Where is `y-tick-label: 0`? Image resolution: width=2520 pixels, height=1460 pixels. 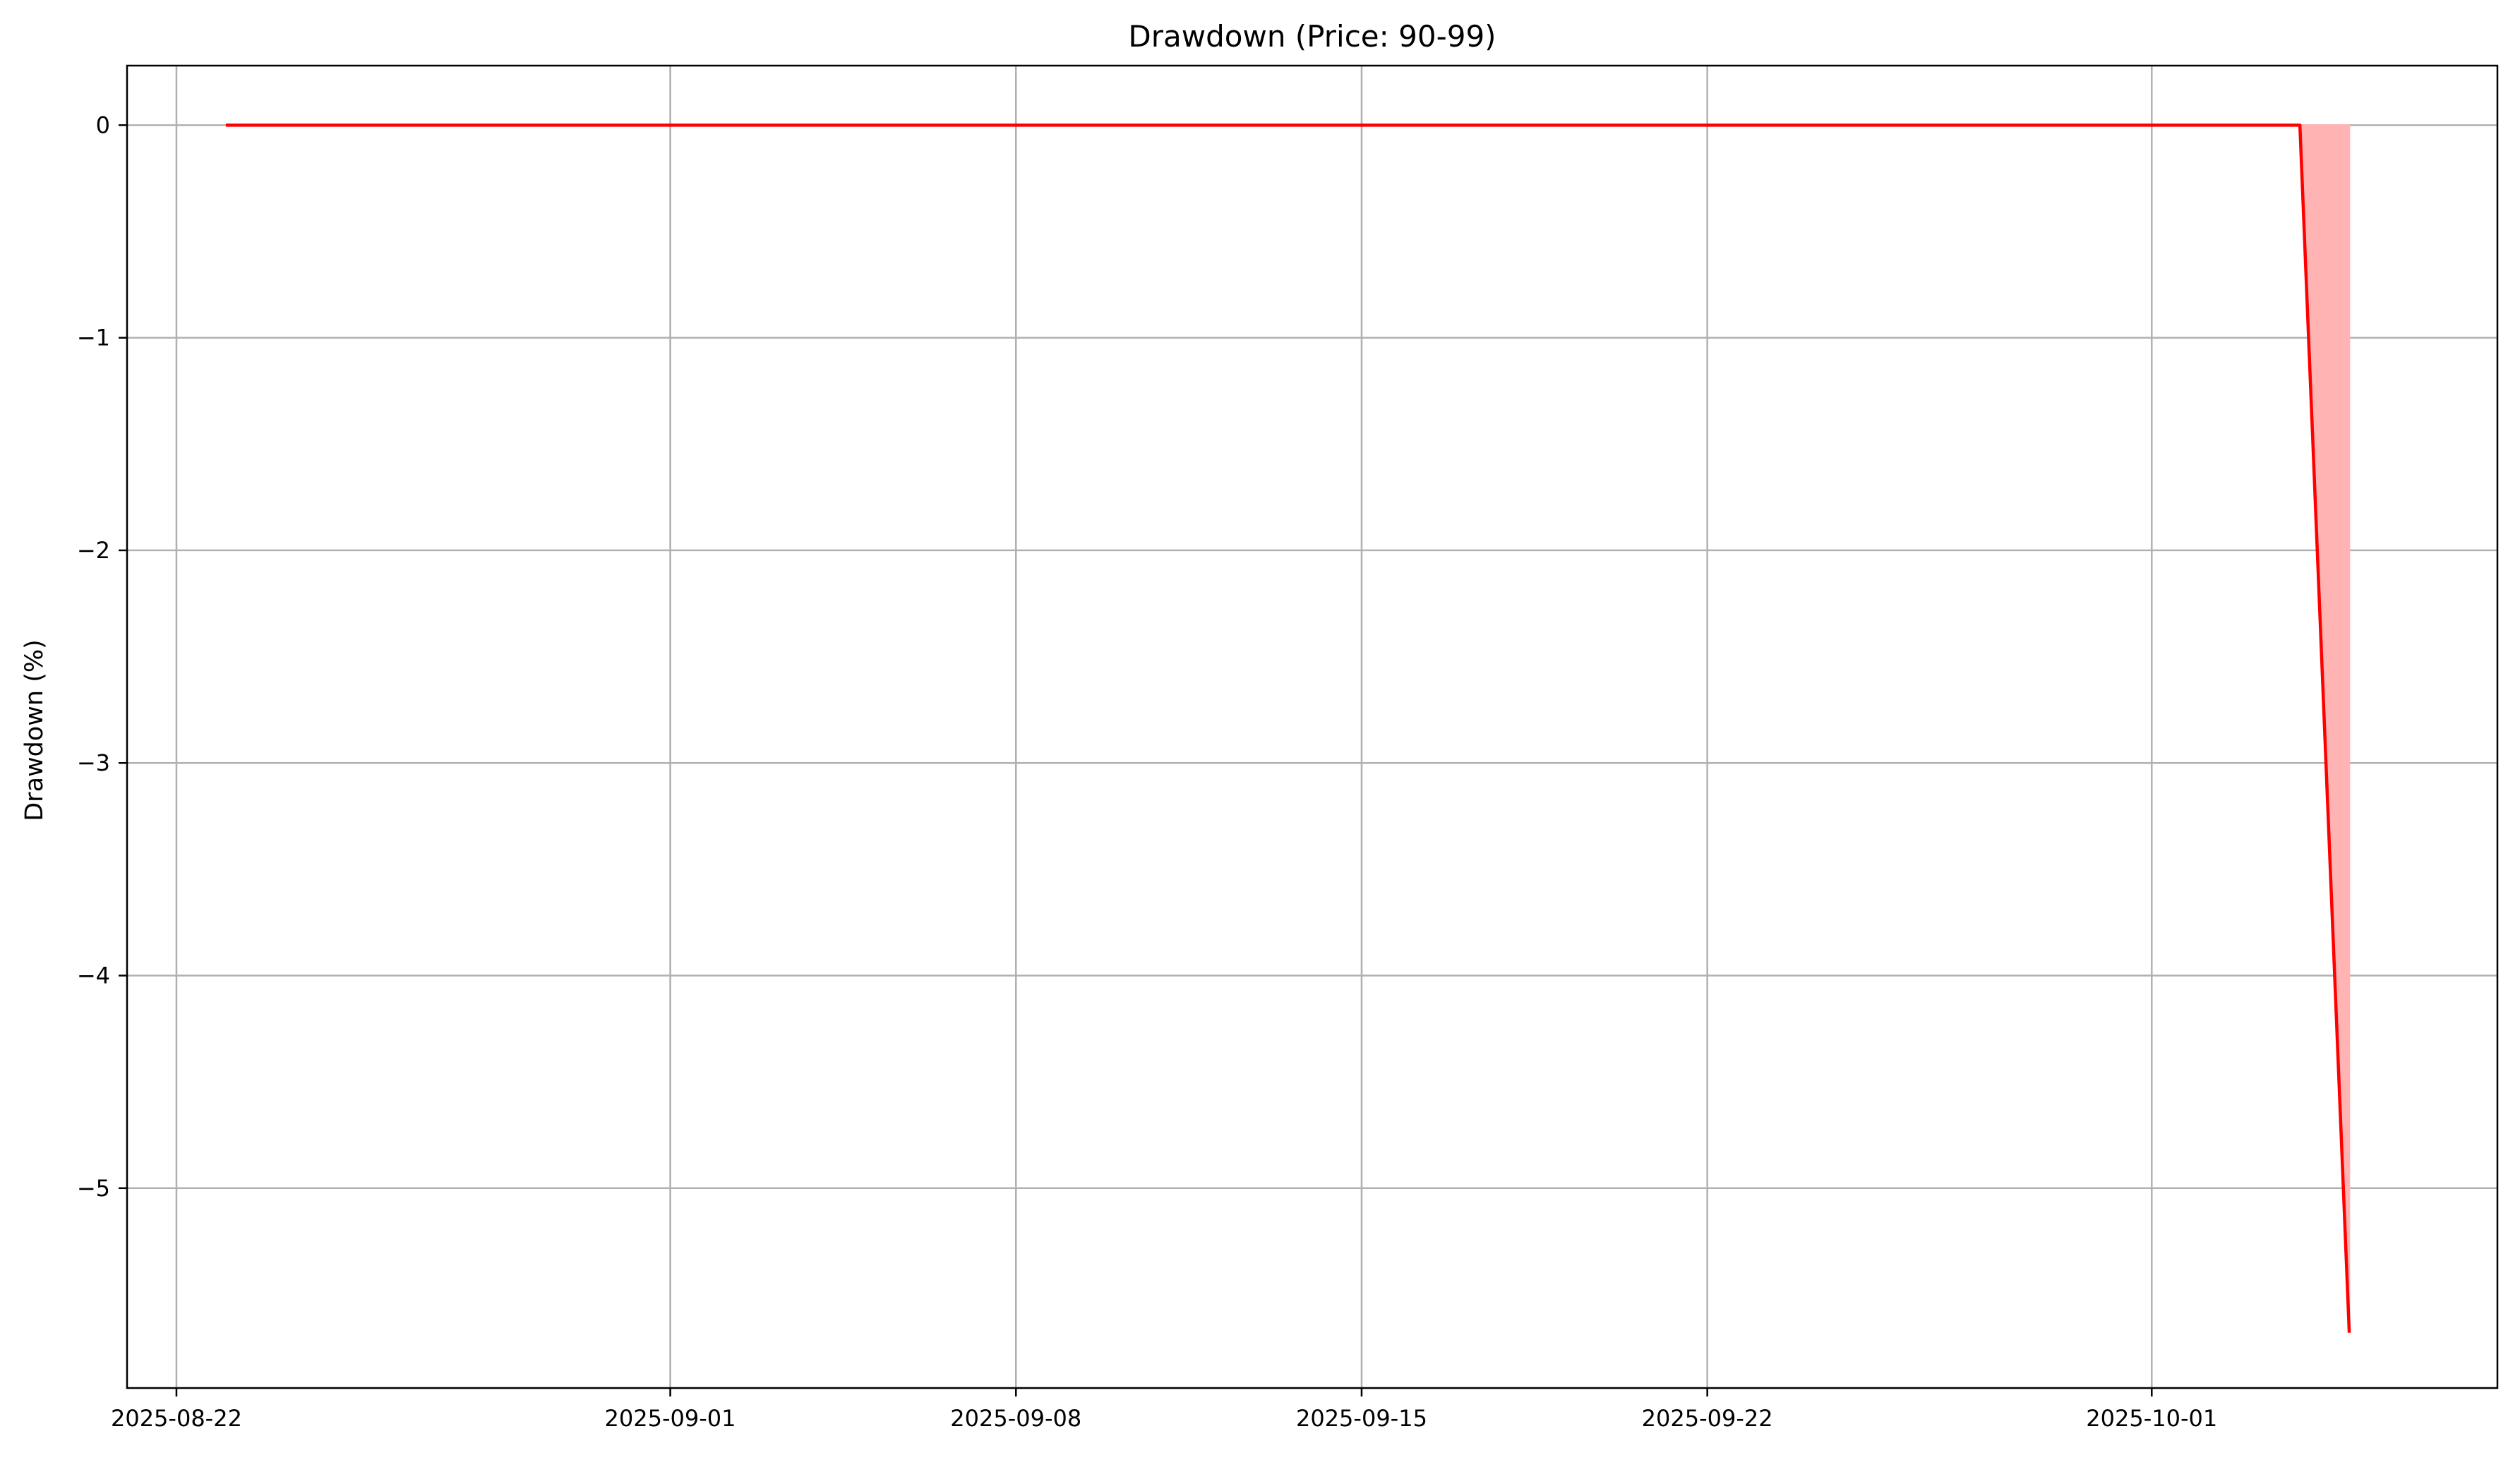
y-tick-label: 0 is located at coordinates (103, 125).